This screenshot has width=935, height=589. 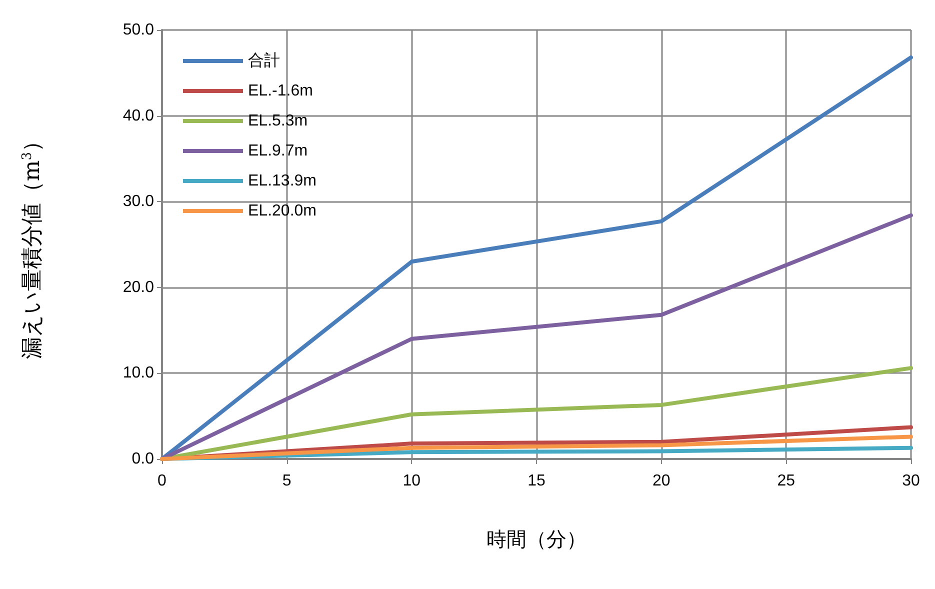 I want to click on y-tick-label: 40.0, so click(x=138, y=115).